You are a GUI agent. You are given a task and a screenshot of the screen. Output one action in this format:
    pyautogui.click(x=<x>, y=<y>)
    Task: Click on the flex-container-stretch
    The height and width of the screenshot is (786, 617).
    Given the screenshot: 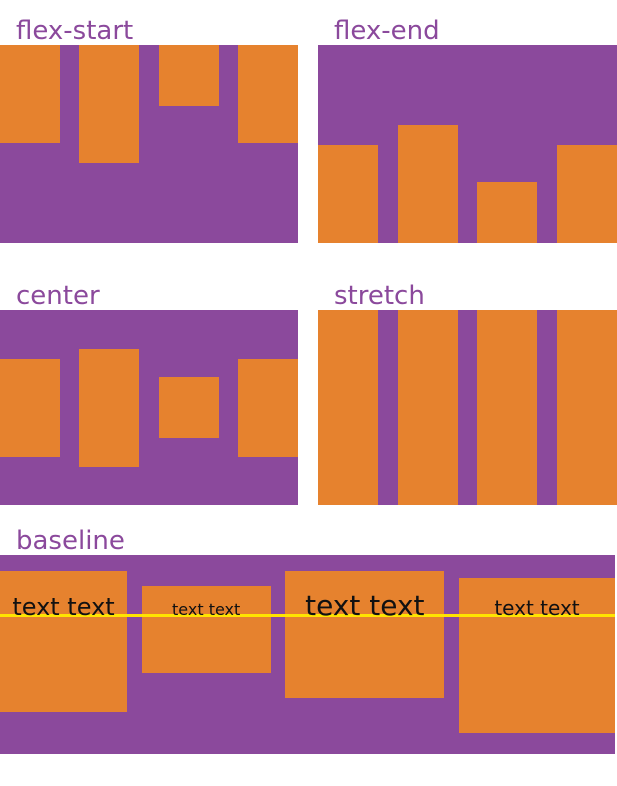 What is the action you would take?
    pyautogui.click(x=467, y=407)
    